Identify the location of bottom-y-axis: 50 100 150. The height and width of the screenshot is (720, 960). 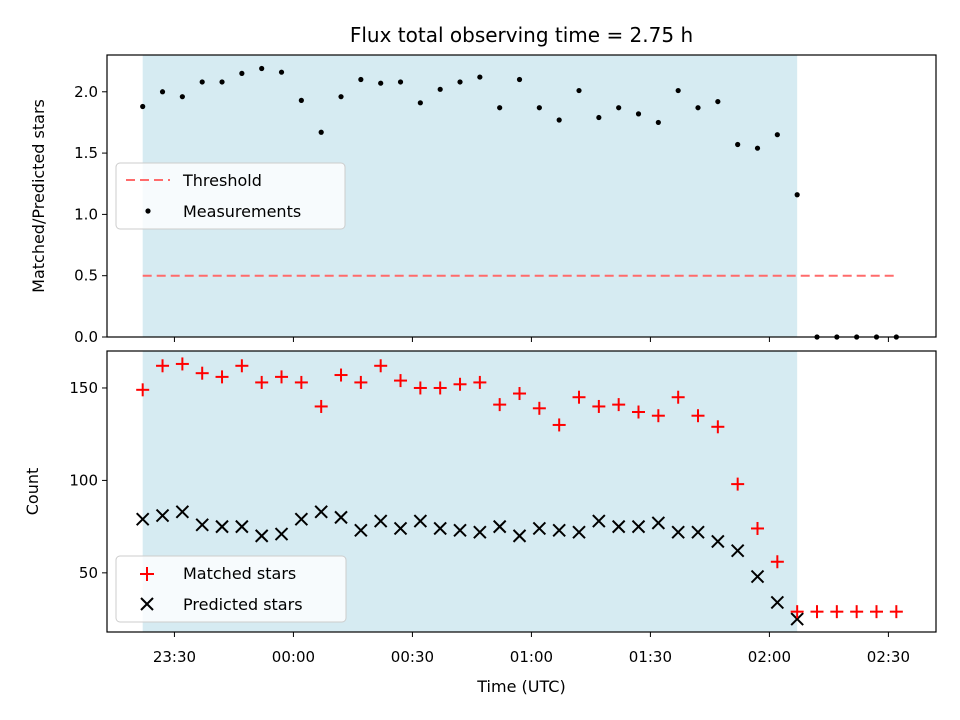
(88, 480).